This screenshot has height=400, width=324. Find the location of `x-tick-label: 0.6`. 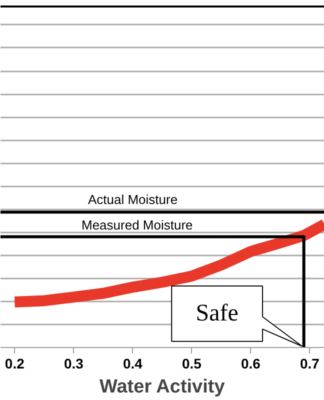

x-tick-label: 0.6 is located at coordinates (251, 364).